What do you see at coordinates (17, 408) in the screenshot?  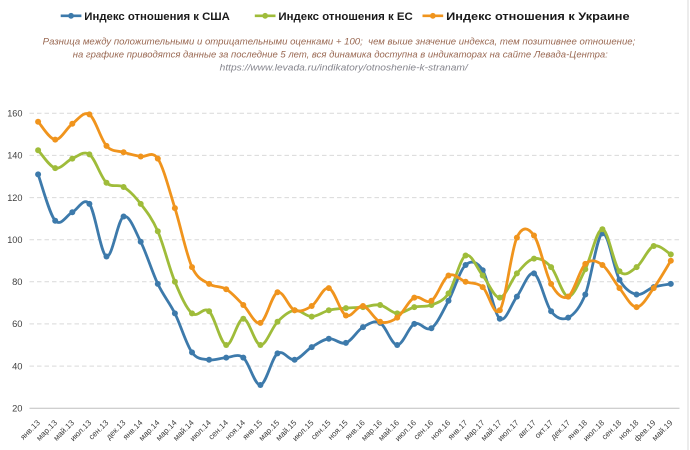 I see `svg-text: 20` at bounding box center [17, 408].